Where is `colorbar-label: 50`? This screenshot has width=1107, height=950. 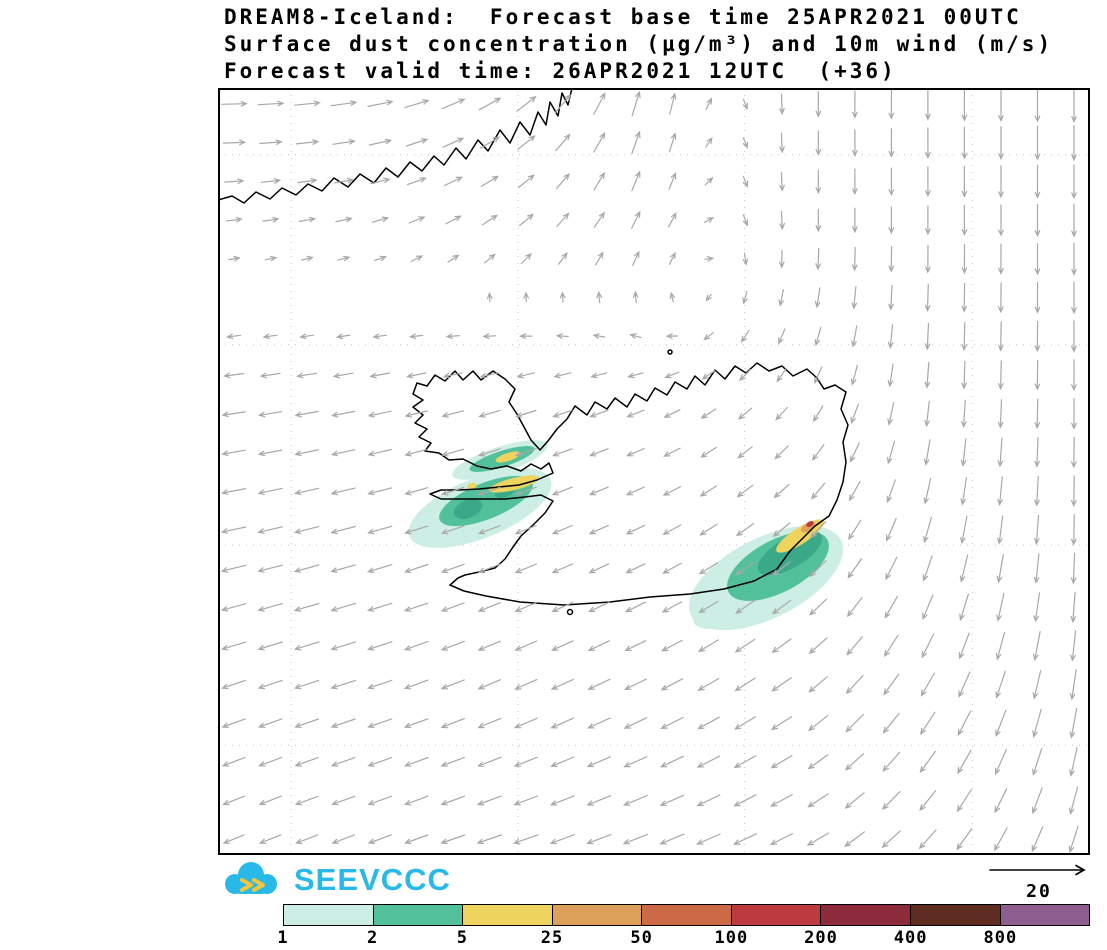
colorbar-label: 50 is located at coordinates (641, 938).